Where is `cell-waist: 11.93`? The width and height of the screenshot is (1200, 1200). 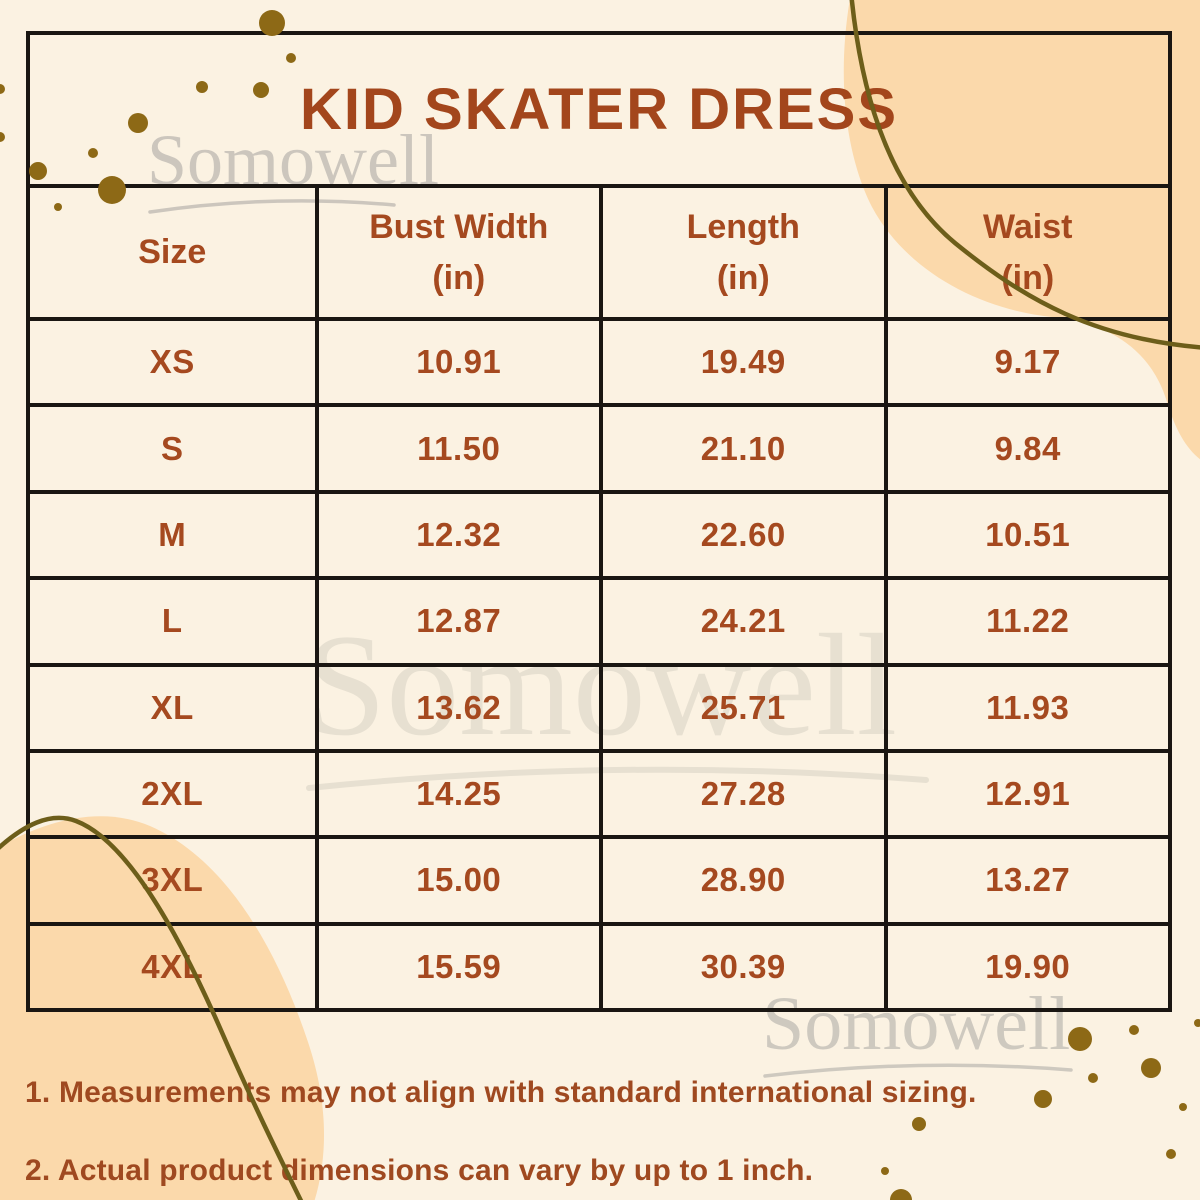
cell-waist: 11.93 is located at coordinates (1025, 705).